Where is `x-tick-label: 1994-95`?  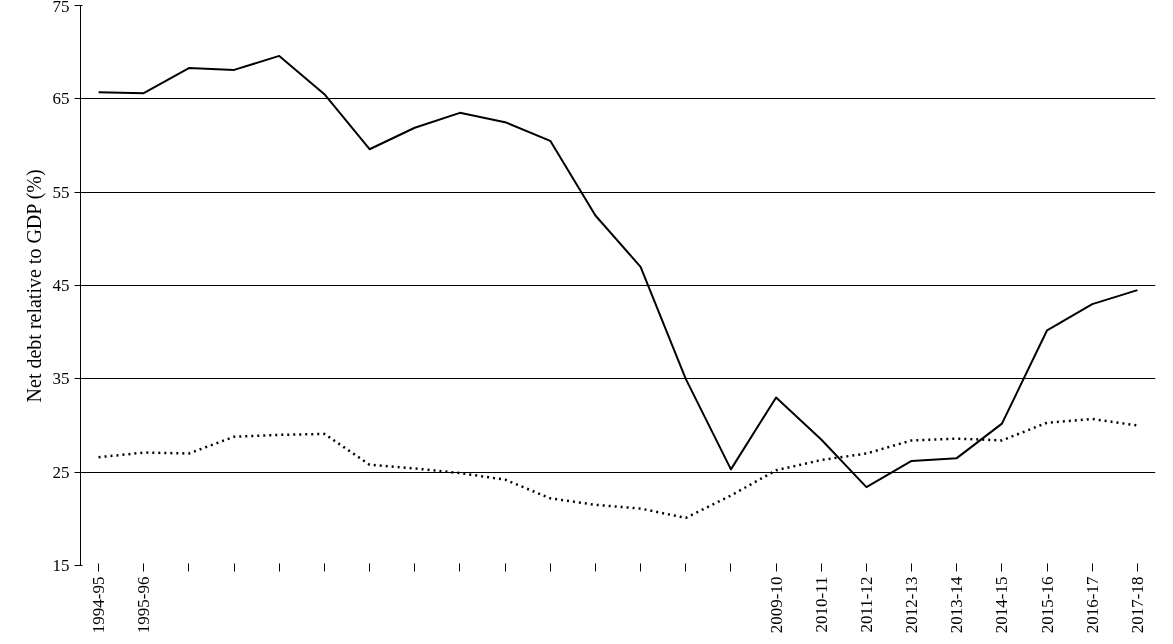
x-tick-label: 1994-95 is located at coordinates (99, 605).